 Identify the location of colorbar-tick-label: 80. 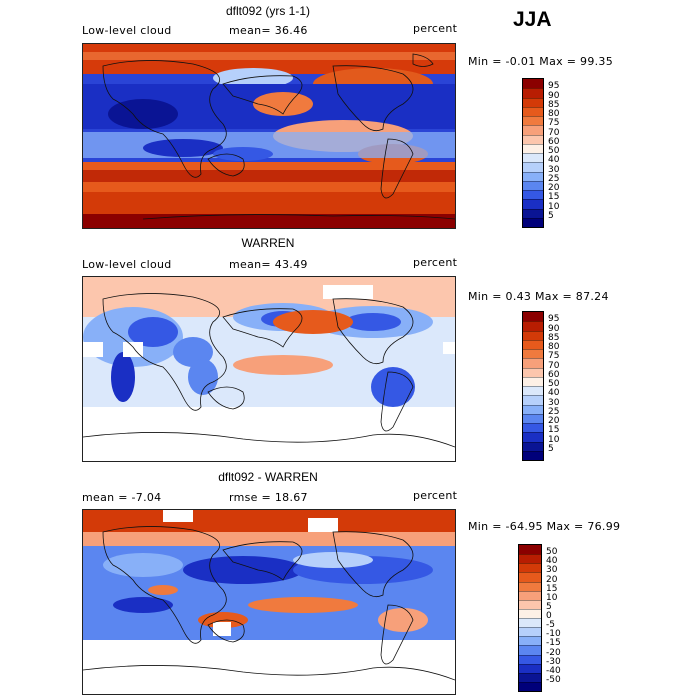
(554, 347).